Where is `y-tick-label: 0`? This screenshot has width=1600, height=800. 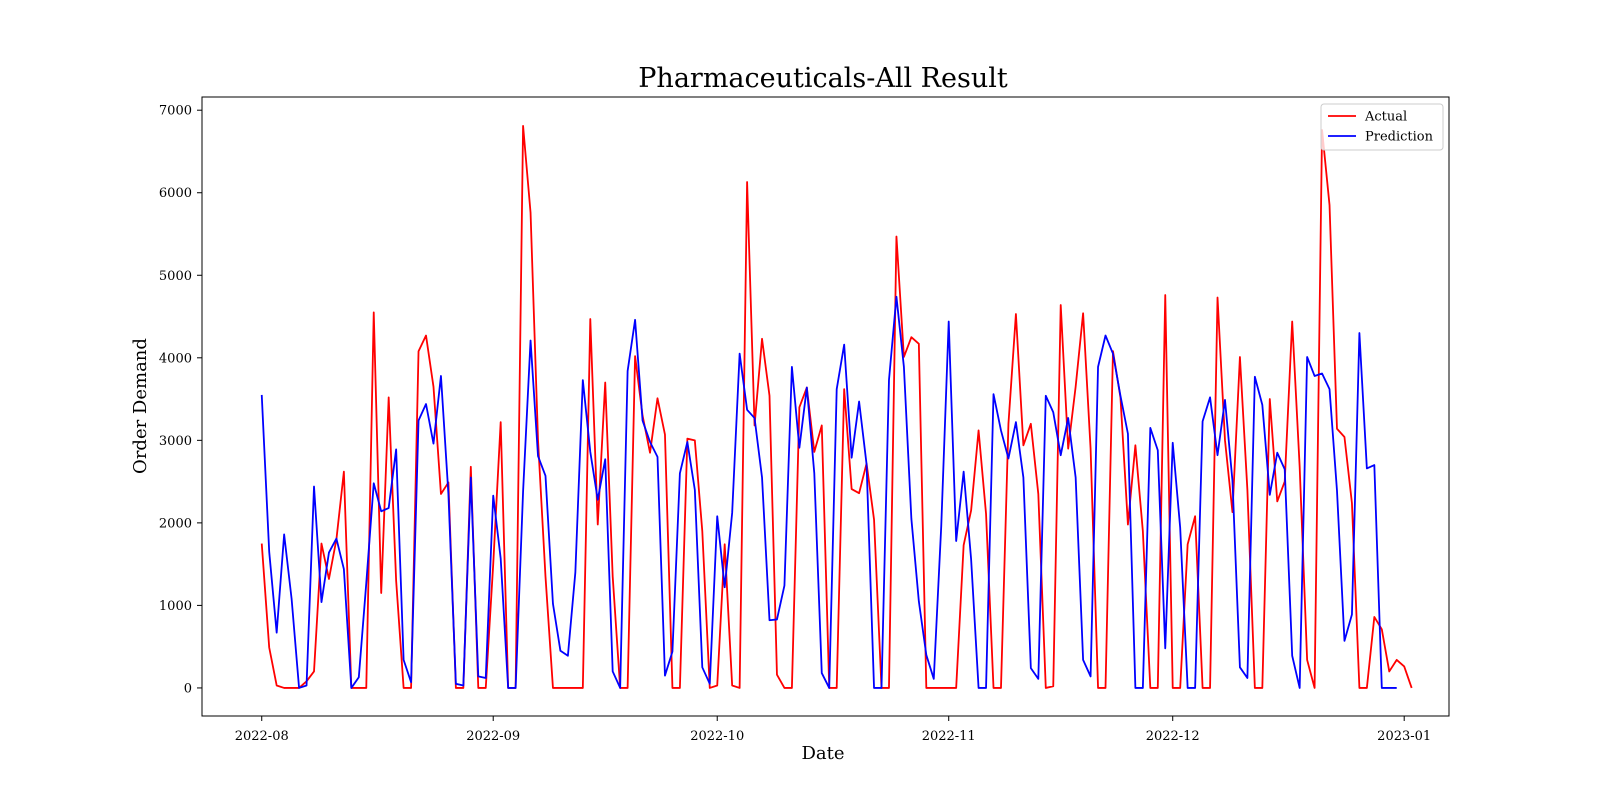 y-tick-label: 0 is located at coordinates (188, 688).